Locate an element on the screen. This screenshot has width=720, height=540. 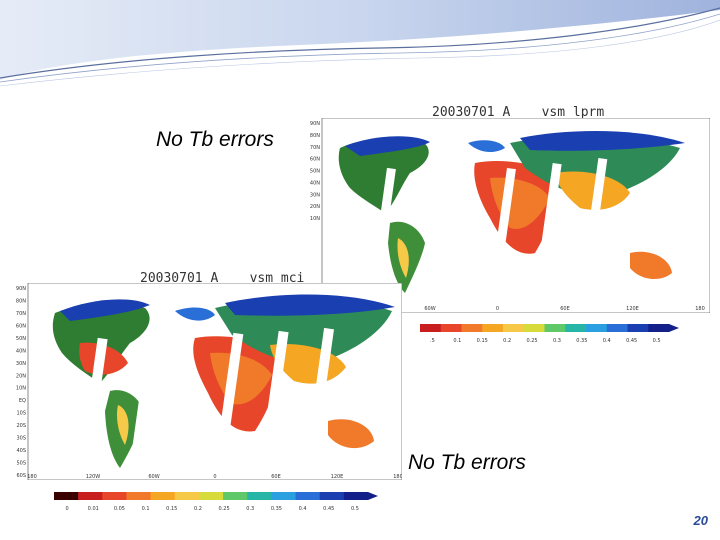
bottom-colorbar-tick: 0.01 is located at coordinates (93, 509).